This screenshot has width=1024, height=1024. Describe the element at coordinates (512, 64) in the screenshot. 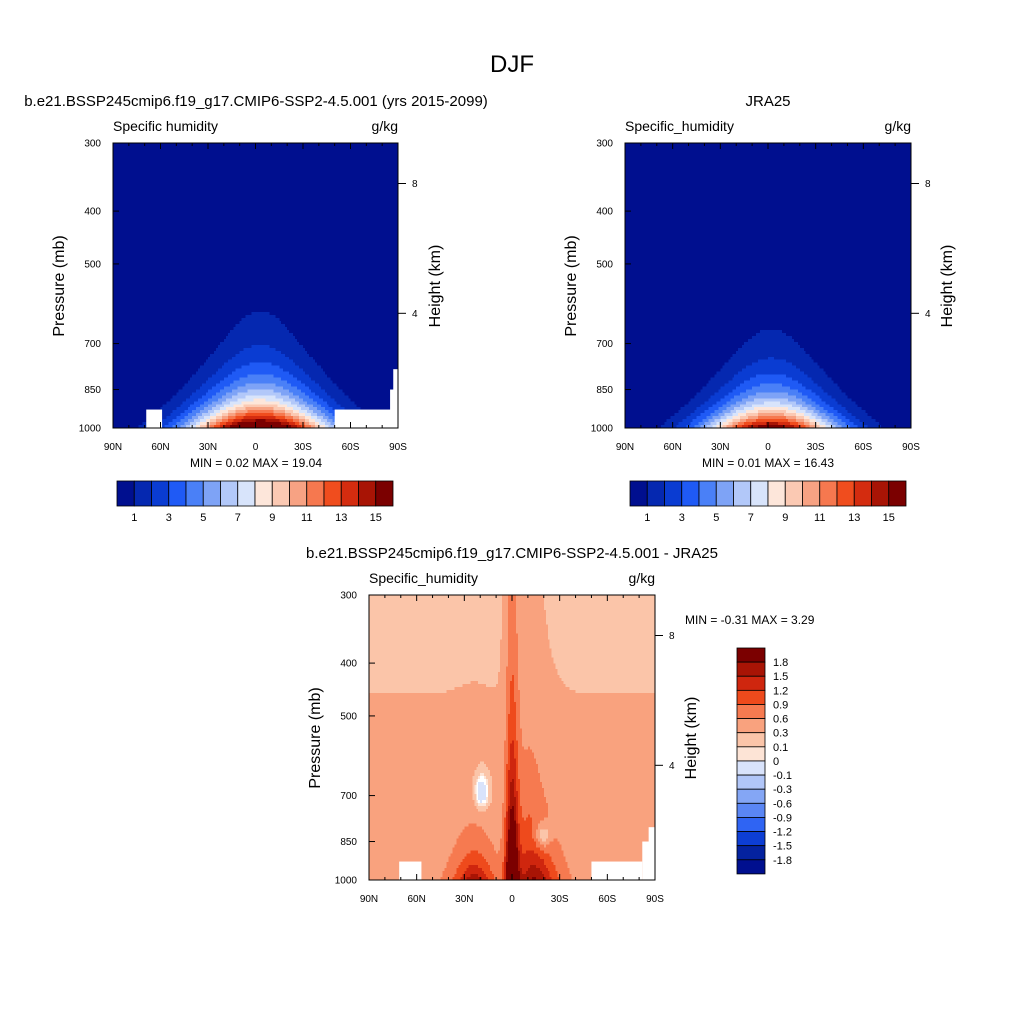

I see `figure-title: DJF` at that location.